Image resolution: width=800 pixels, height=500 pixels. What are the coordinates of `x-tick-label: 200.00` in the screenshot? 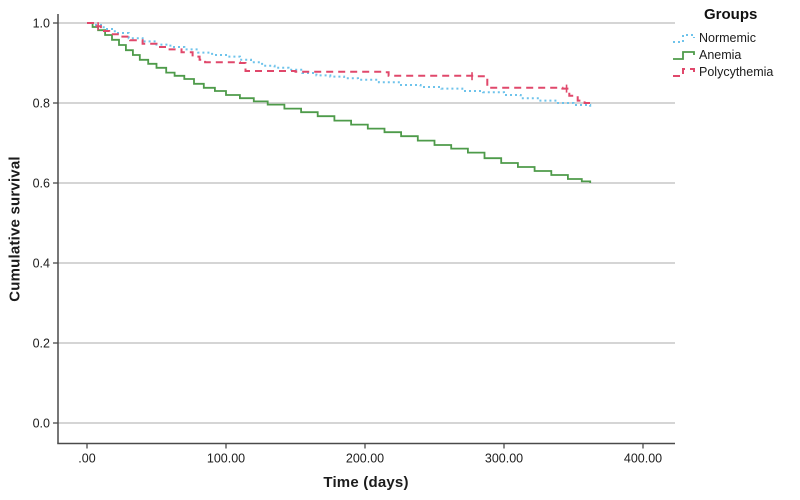 It's located at (365, 459).